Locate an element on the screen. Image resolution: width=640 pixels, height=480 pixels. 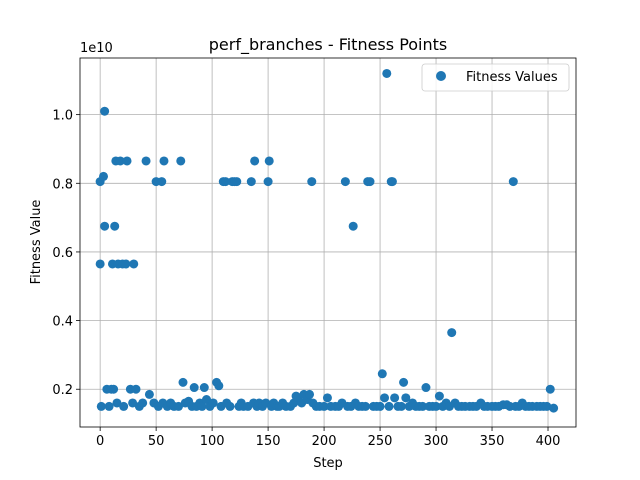
x-tick-label: 400 is located at coordinates (548, 441).